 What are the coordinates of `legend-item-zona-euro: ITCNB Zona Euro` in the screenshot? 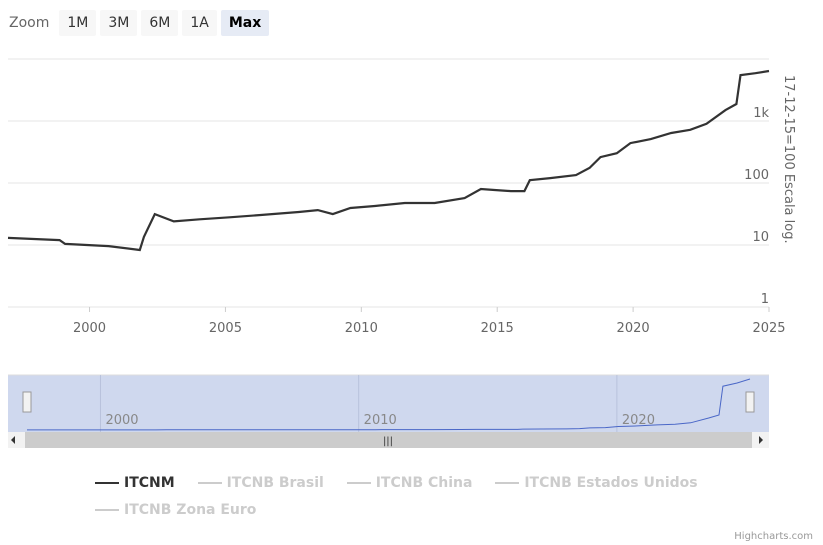 It's located at (175, 510).